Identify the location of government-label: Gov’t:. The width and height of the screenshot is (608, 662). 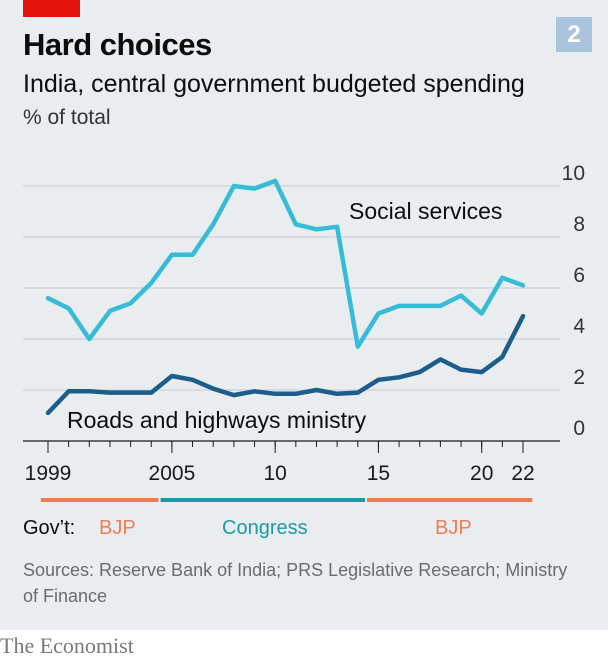
(49, 528).